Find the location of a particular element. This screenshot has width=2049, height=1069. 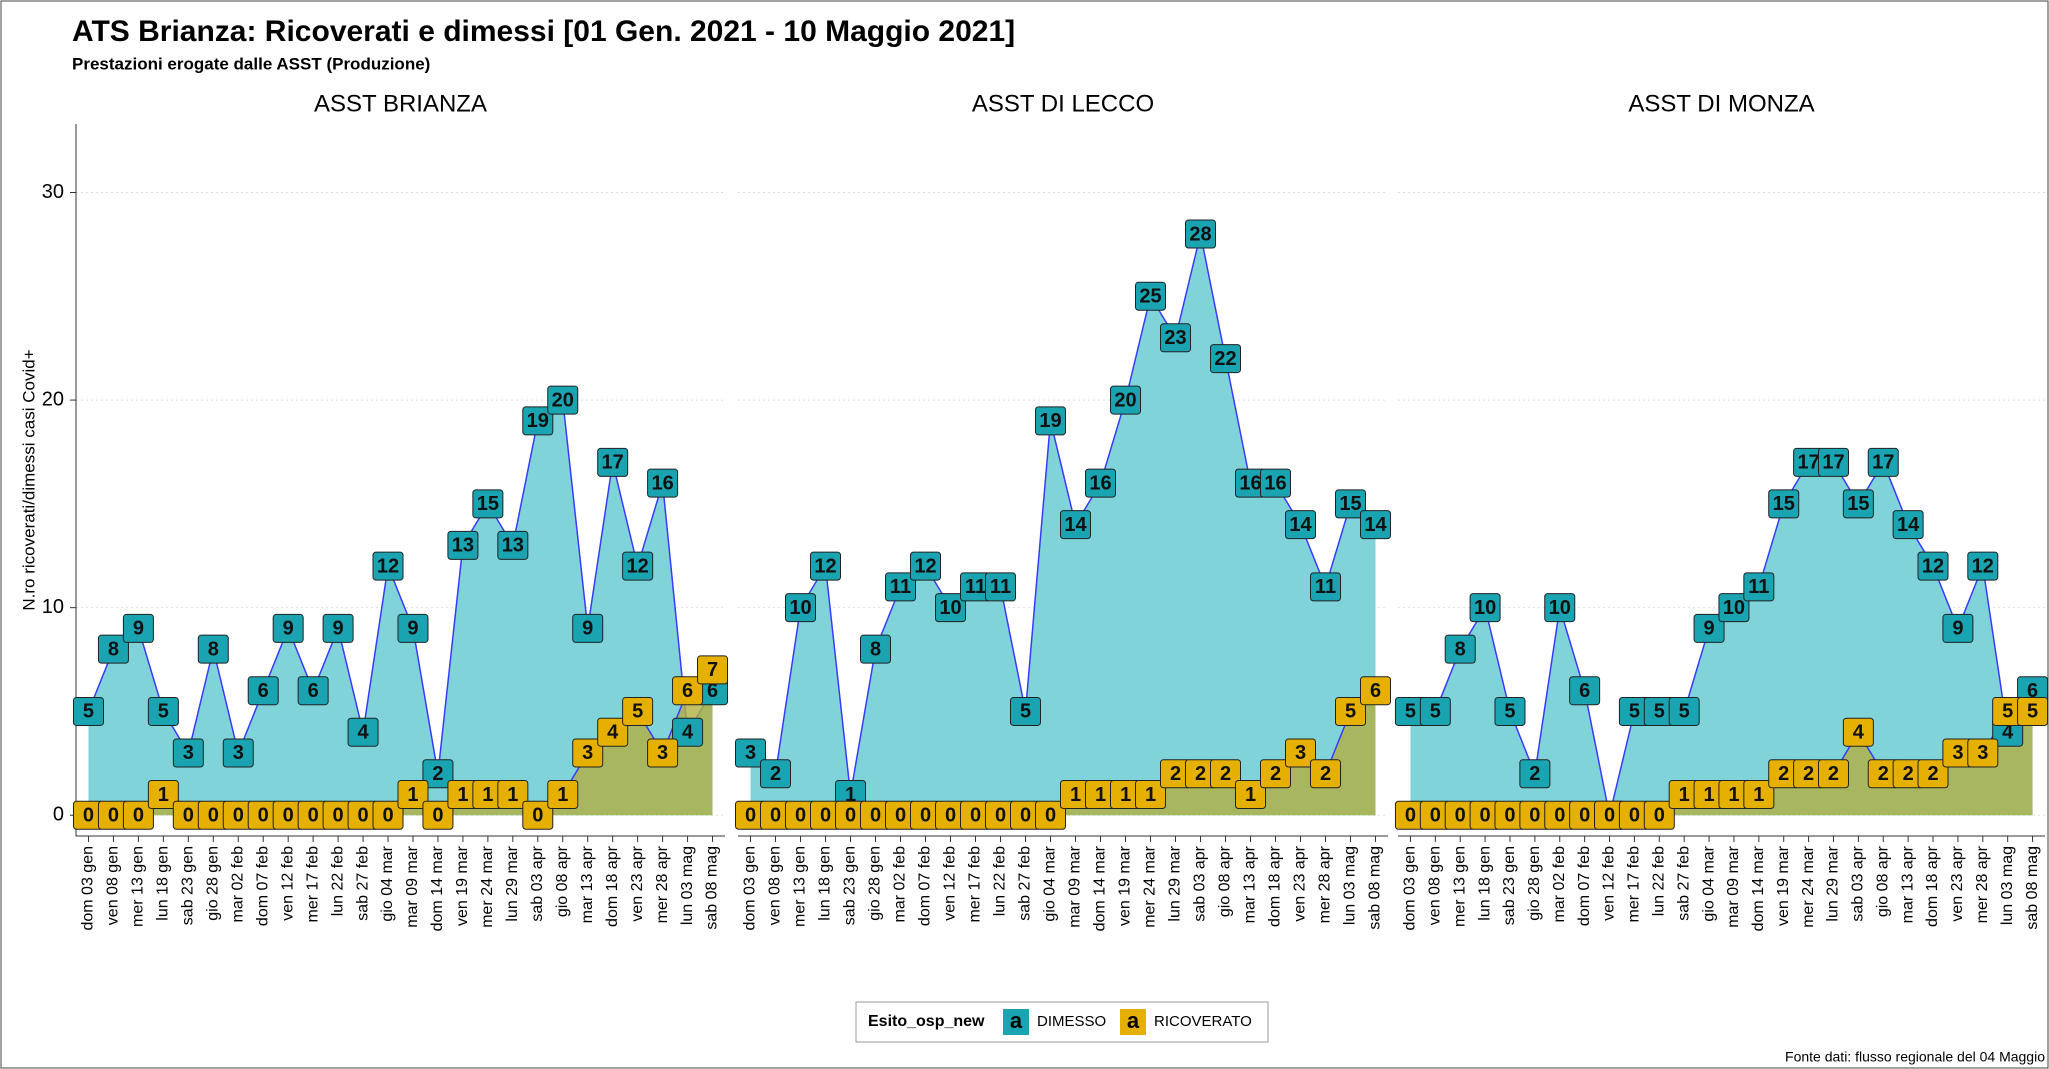

x-tick-label: gio 08 apr is located at coordinates (562, 881).